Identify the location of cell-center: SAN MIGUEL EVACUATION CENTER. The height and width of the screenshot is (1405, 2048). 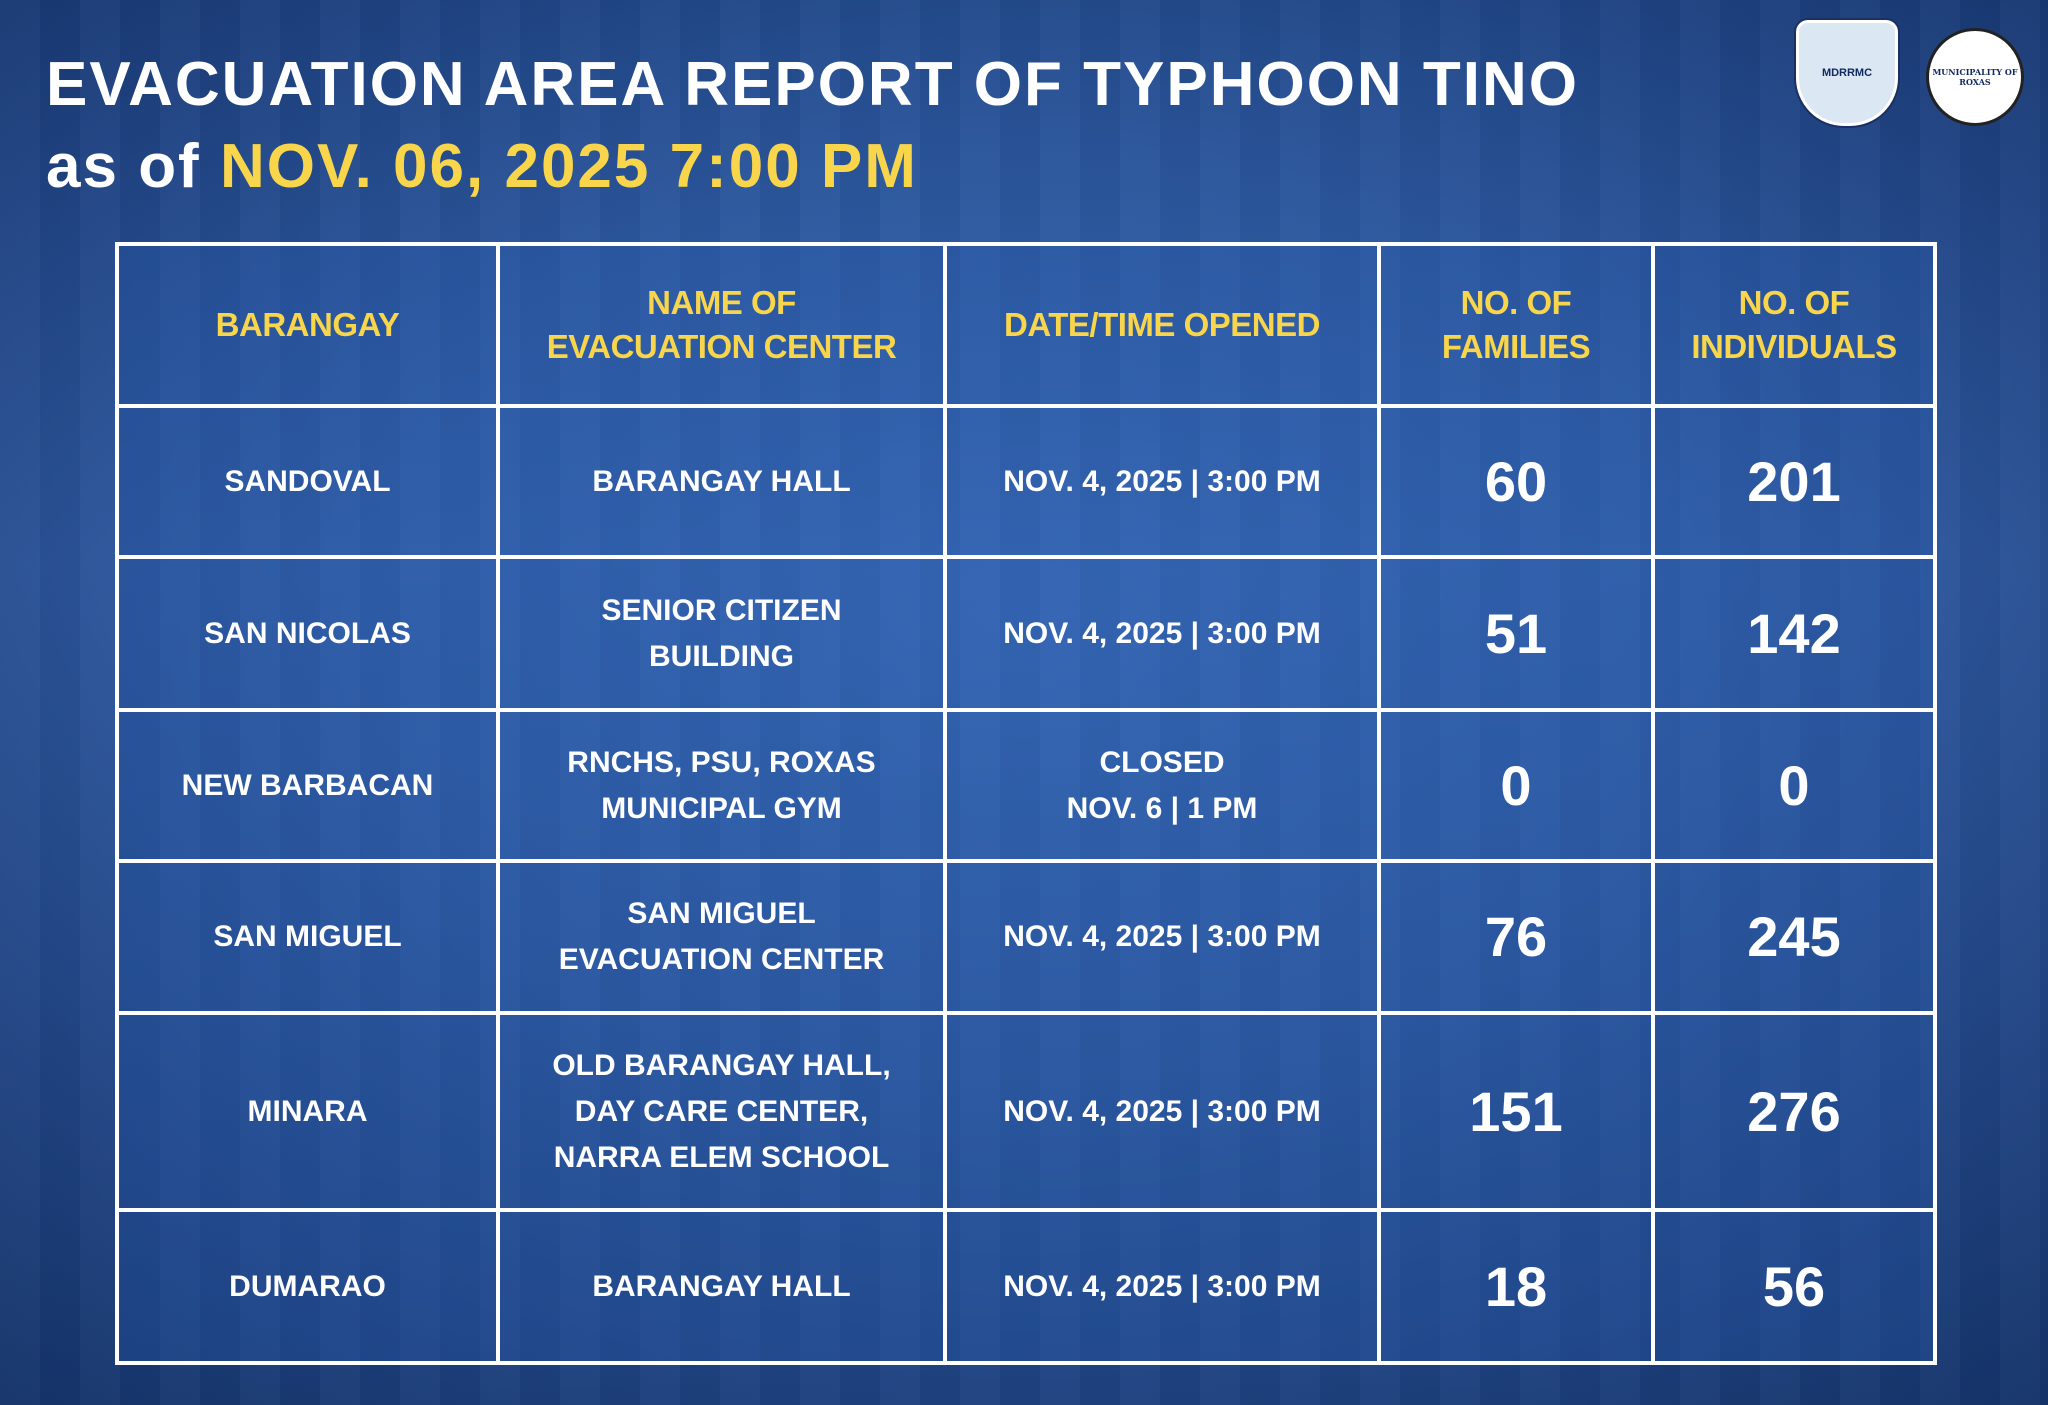
(721, 937).